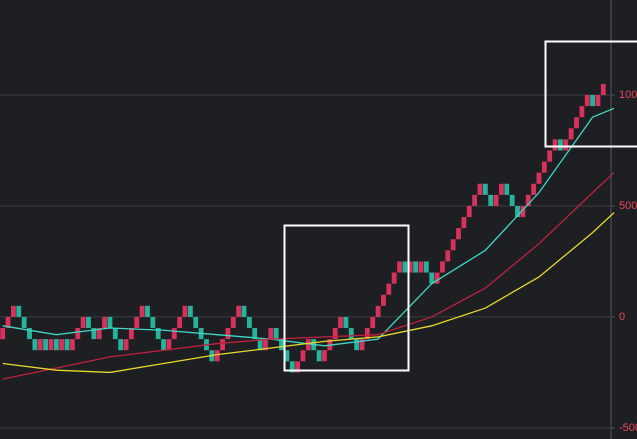  I want to click on y-tick-label: -500, so click(628, 428).